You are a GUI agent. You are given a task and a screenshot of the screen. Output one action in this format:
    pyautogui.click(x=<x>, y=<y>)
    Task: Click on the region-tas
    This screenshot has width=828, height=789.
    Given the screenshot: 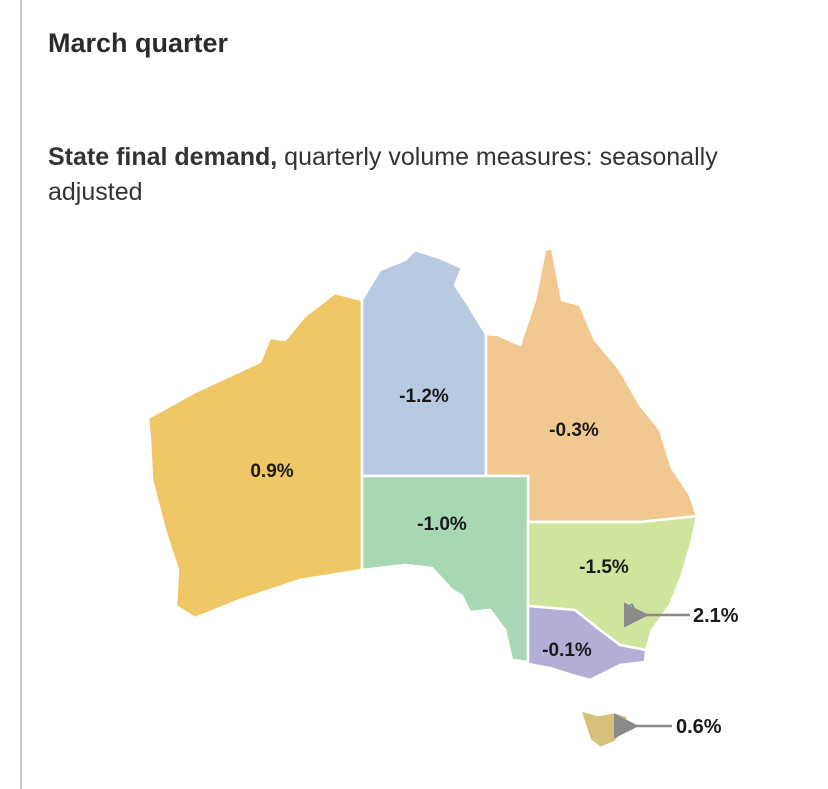 What is the action you would take?
    pyautogui.click(x=604, y=729)
    